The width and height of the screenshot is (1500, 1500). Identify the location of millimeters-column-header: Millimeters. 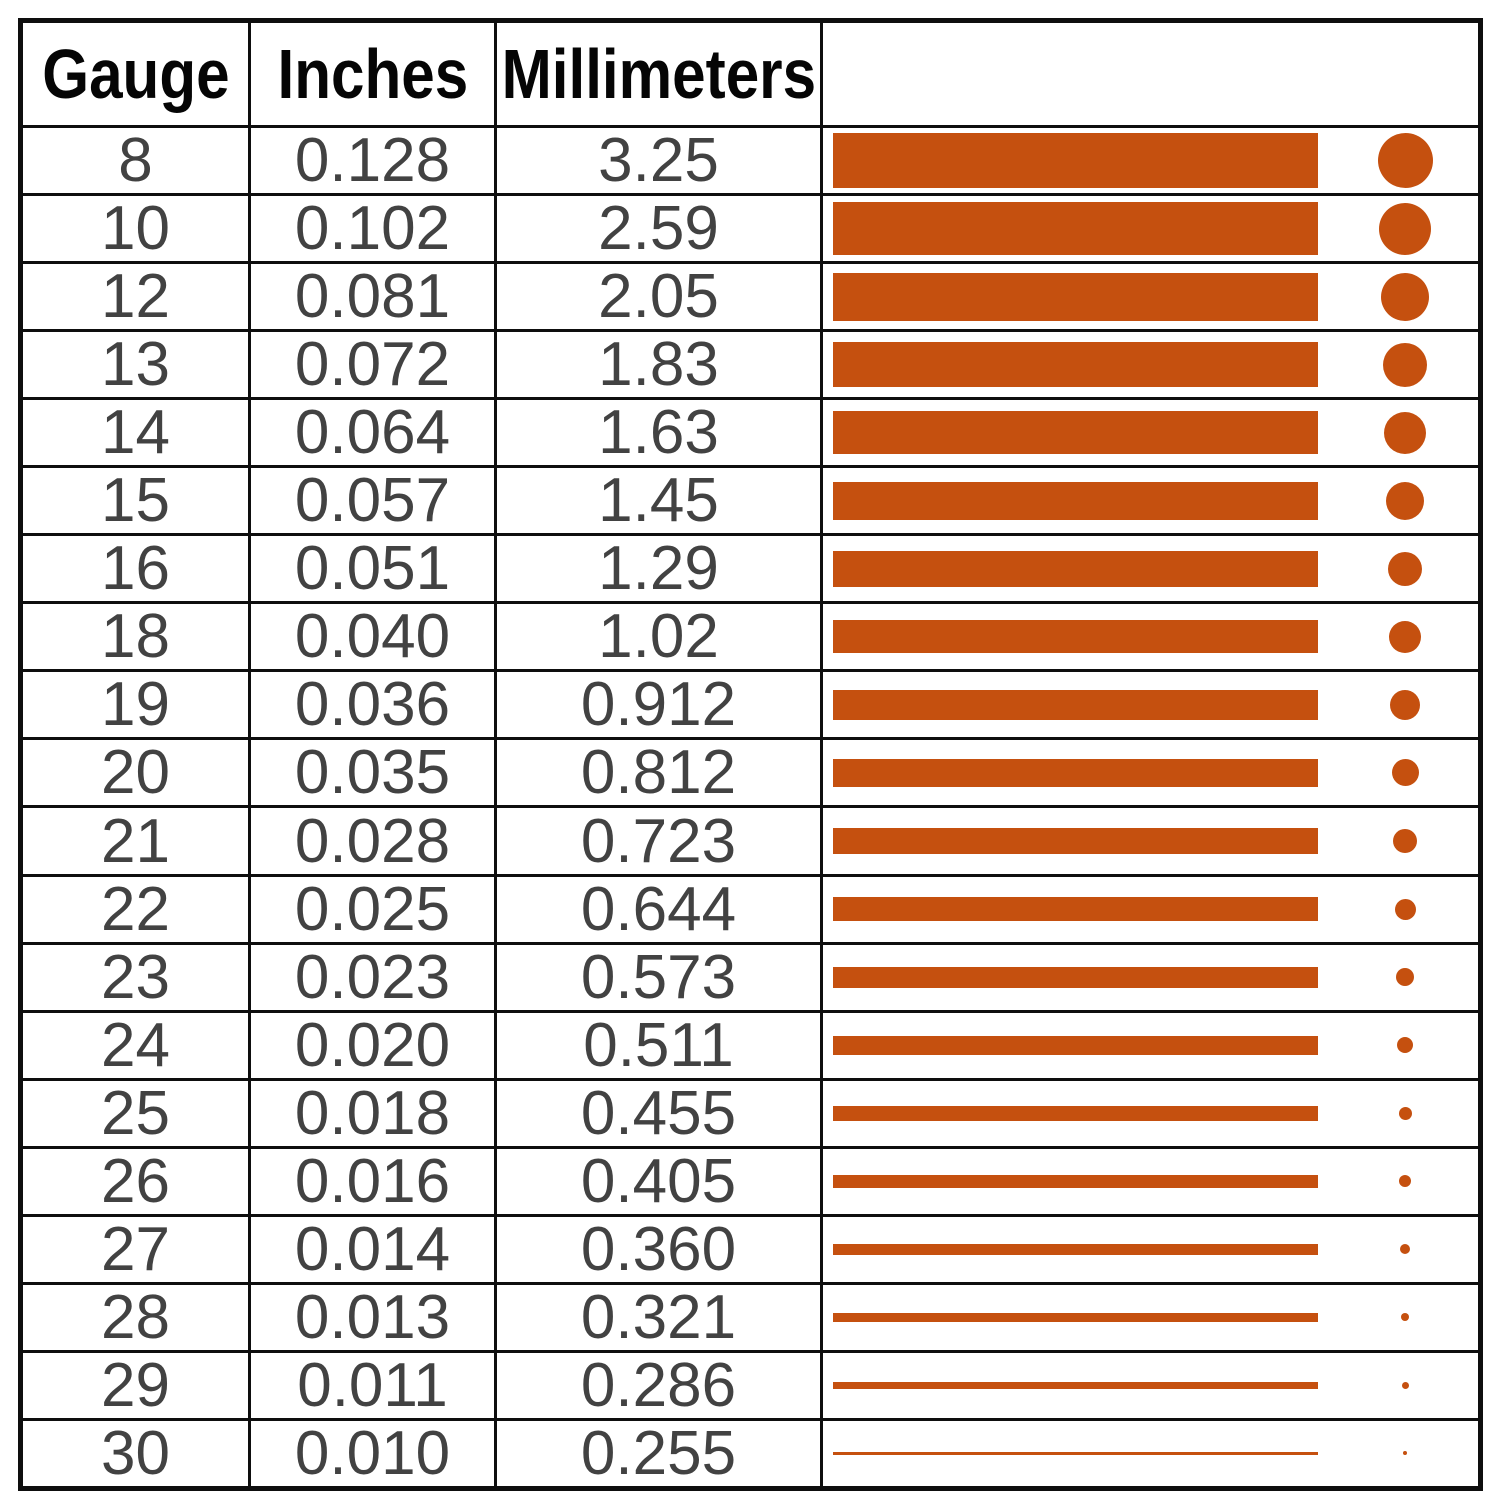
(660, 74).